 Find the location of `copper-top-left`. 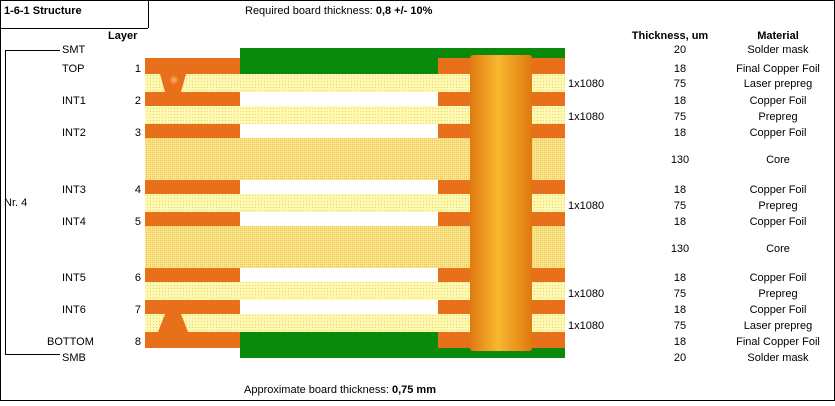

copper-top-left is located at coordinates (192, 66).